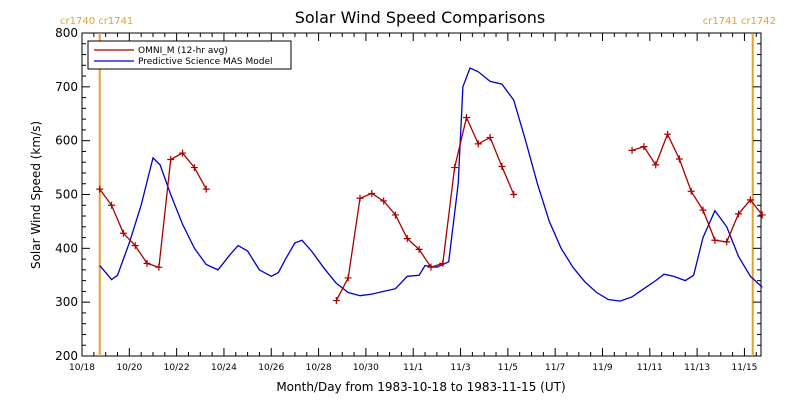  I want to click on x-tick-label: 10/30, so click(366, 368).